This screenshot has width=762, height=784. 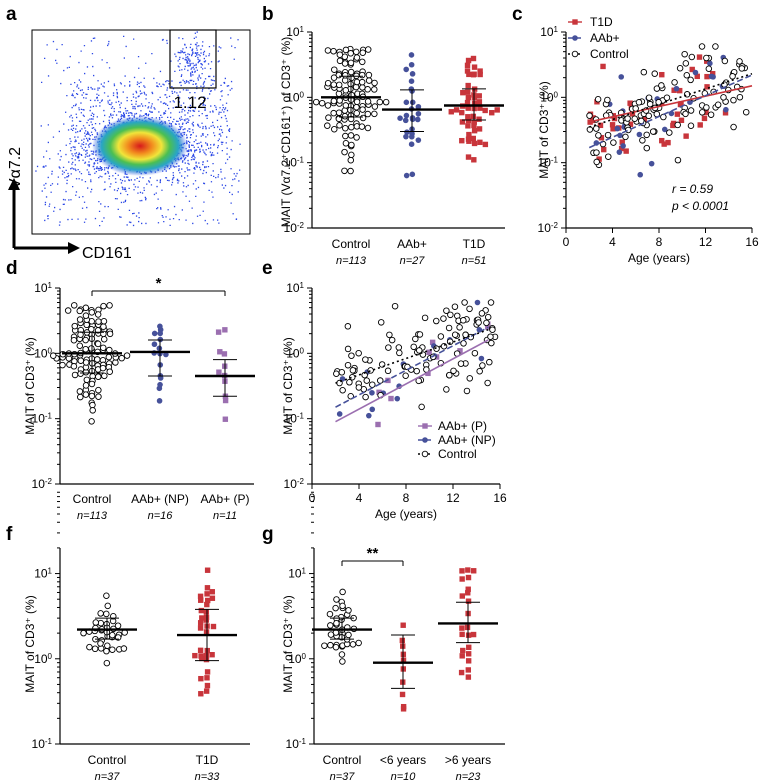 I want to click on panel-label-d: d, so click(x=12, y=268).